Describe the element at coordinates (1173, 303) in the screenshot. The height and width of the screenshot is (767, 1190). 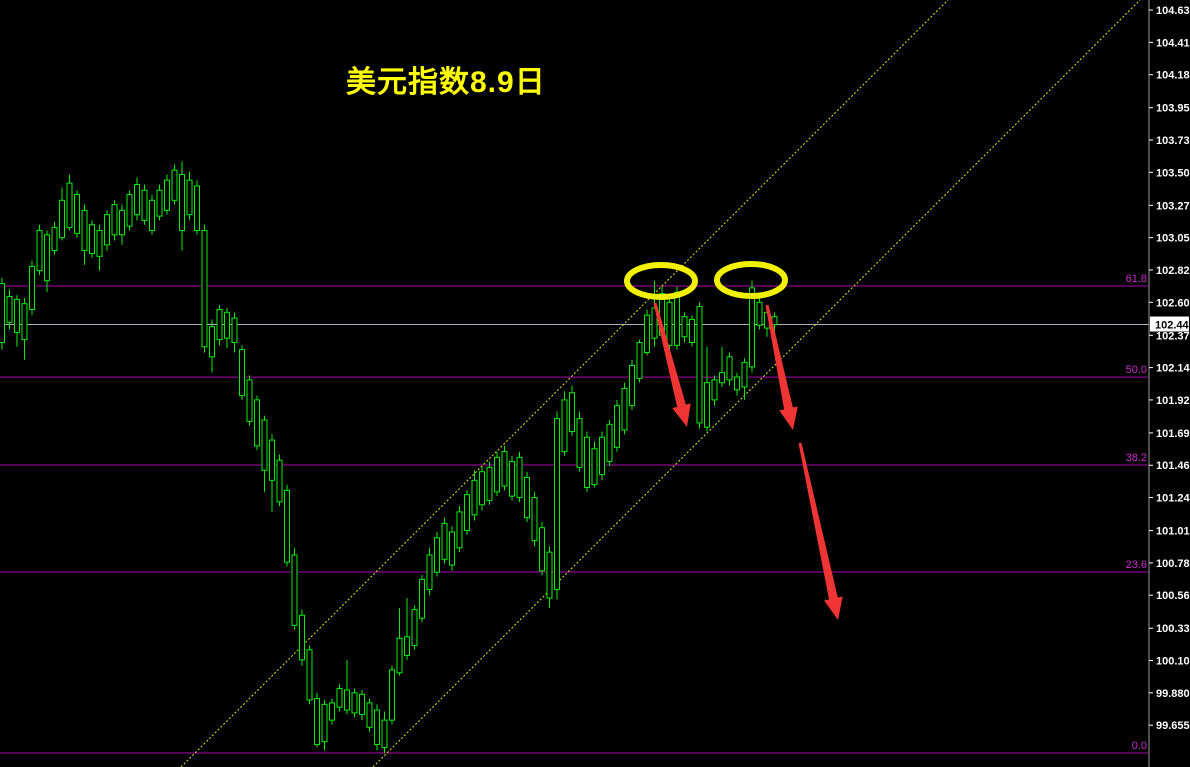
I see `price-axis-label: 102.600` at that location.